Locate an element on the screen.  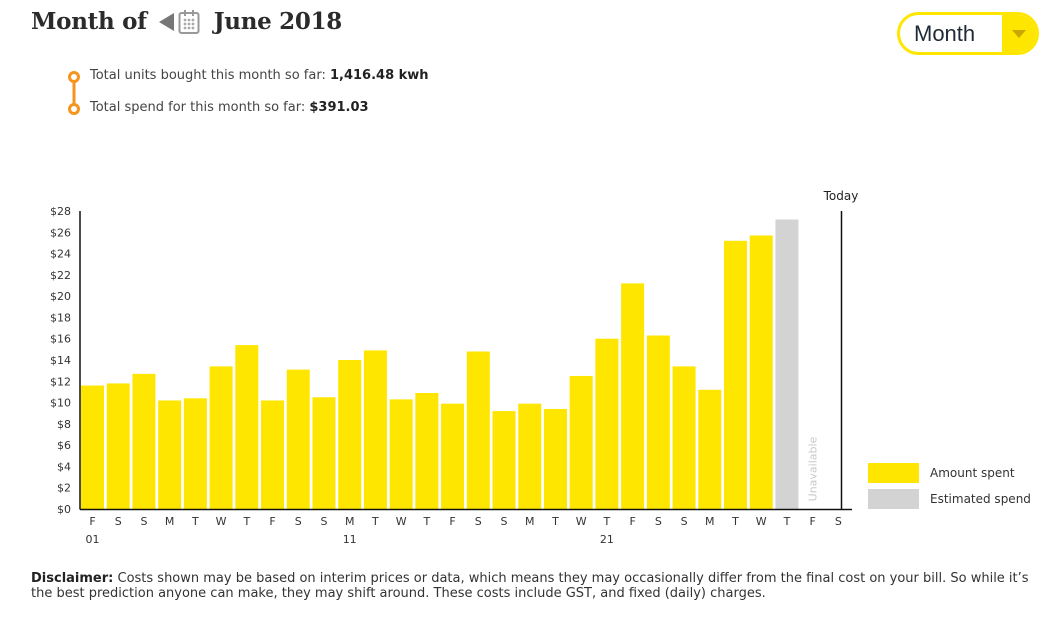
period-select-value: Month is located at coordinates (945, 33).